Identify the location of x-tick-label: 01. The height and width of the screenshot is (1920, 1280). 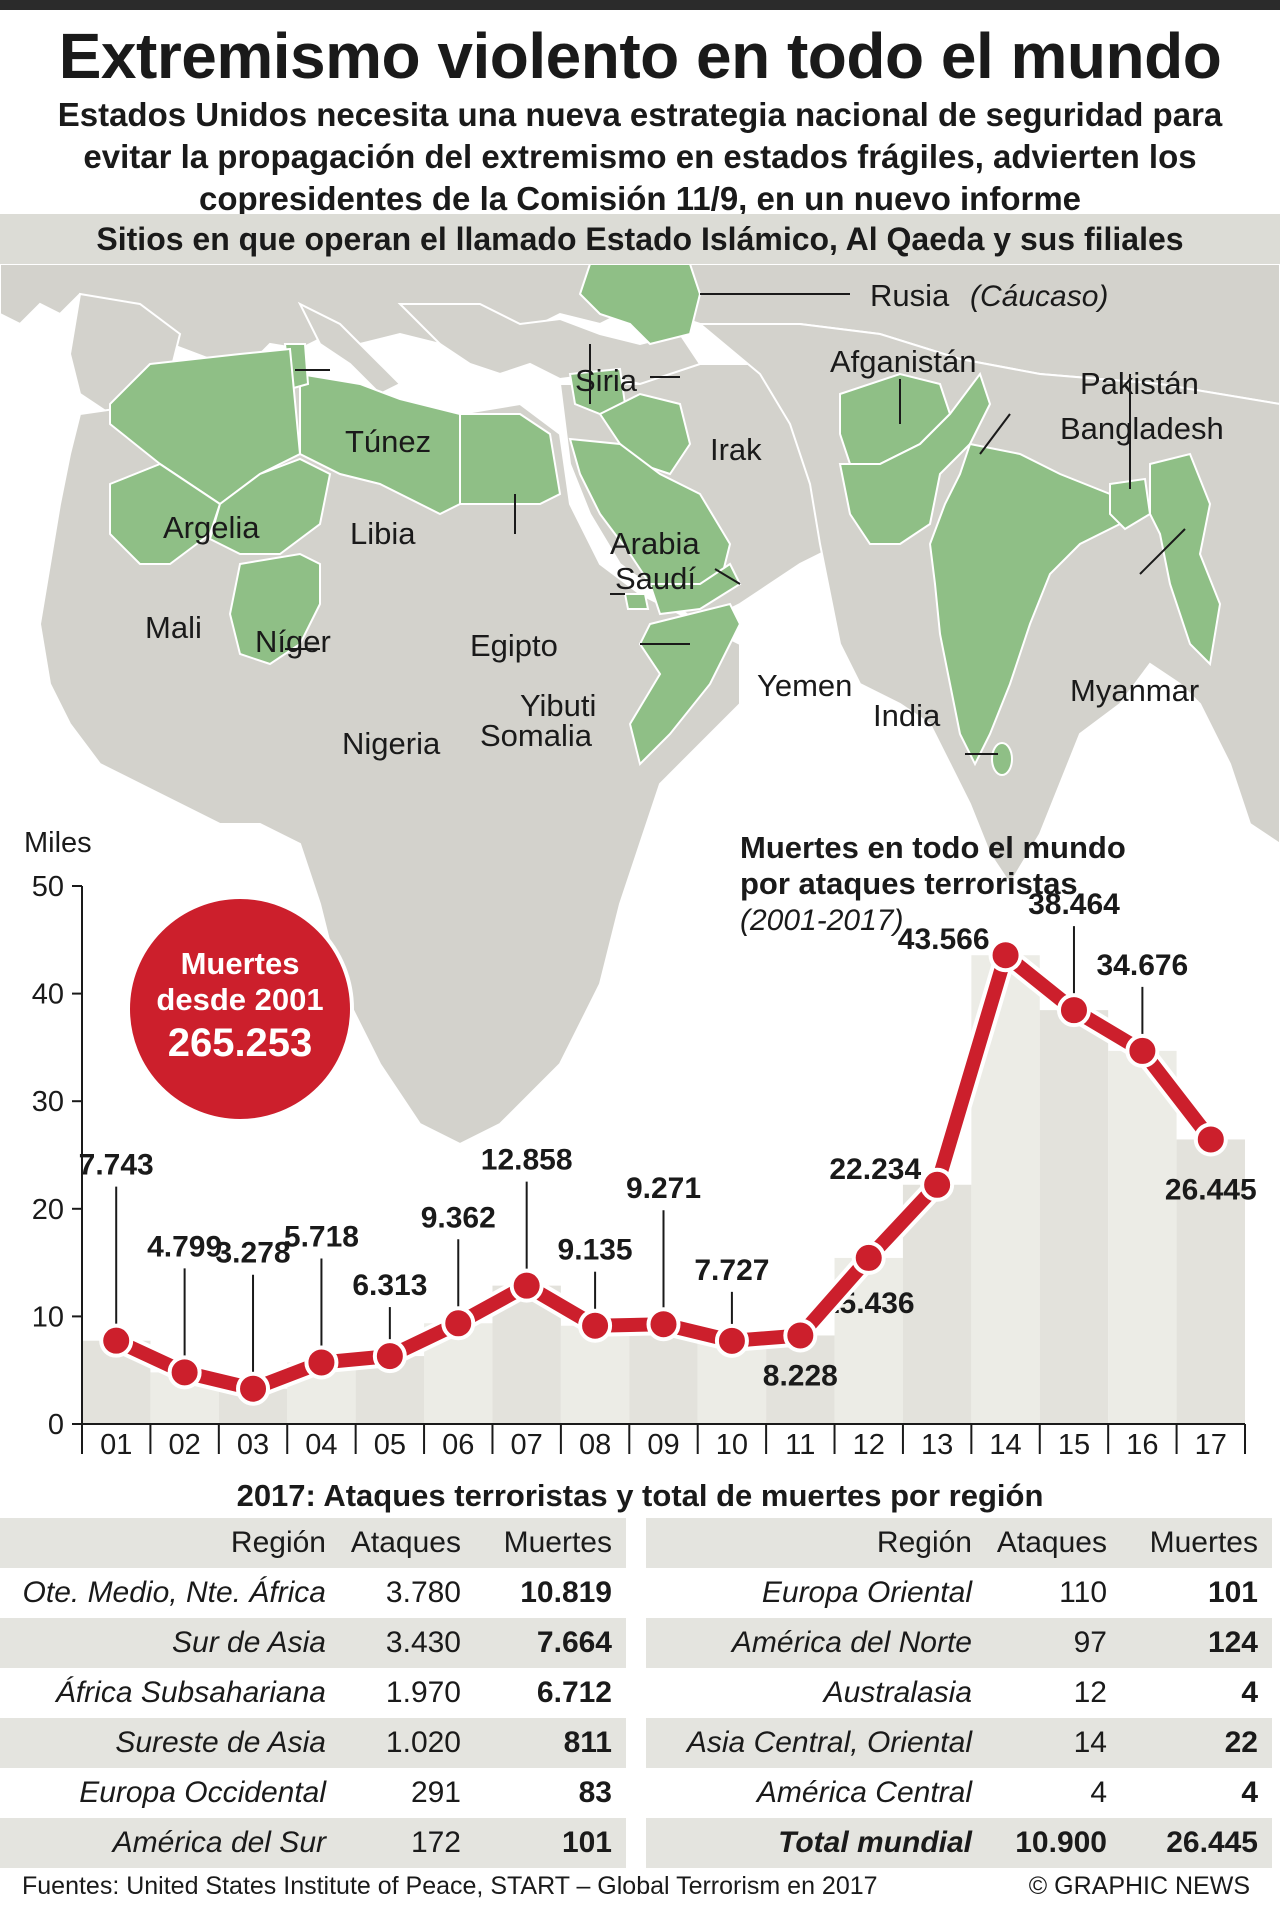
(116, 1445).